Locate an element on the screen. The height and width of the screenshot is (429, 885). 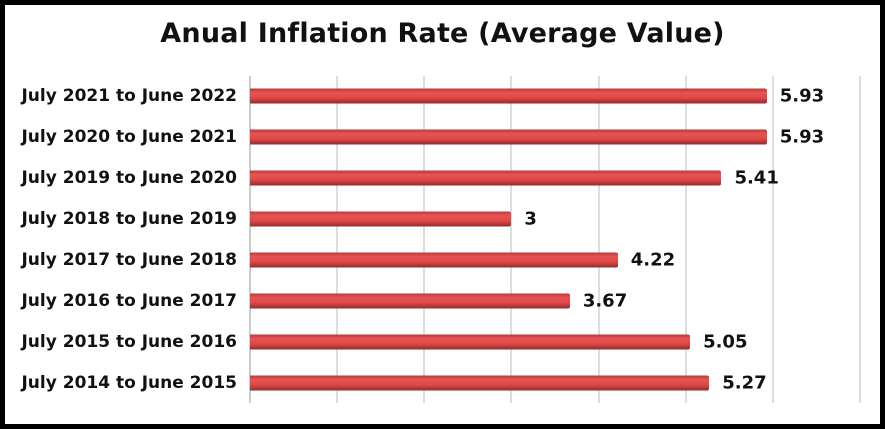
category-label: July 2021 to June 2022 is located at coordinates (129, 96).